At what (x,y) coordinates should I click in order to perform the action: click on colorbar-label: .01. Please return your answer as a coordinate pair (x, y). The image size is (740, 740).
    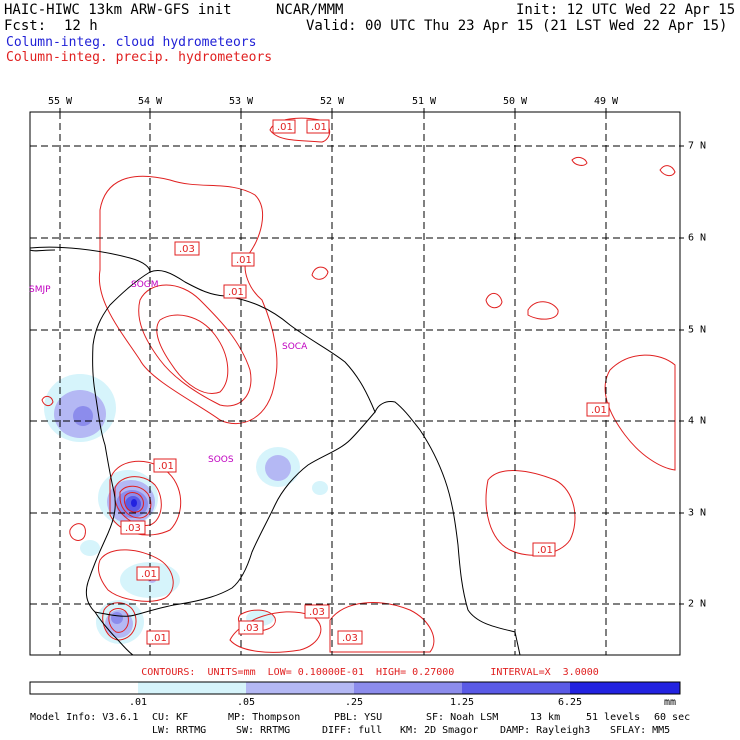
    Looking at the image, I should click on (138, 702).